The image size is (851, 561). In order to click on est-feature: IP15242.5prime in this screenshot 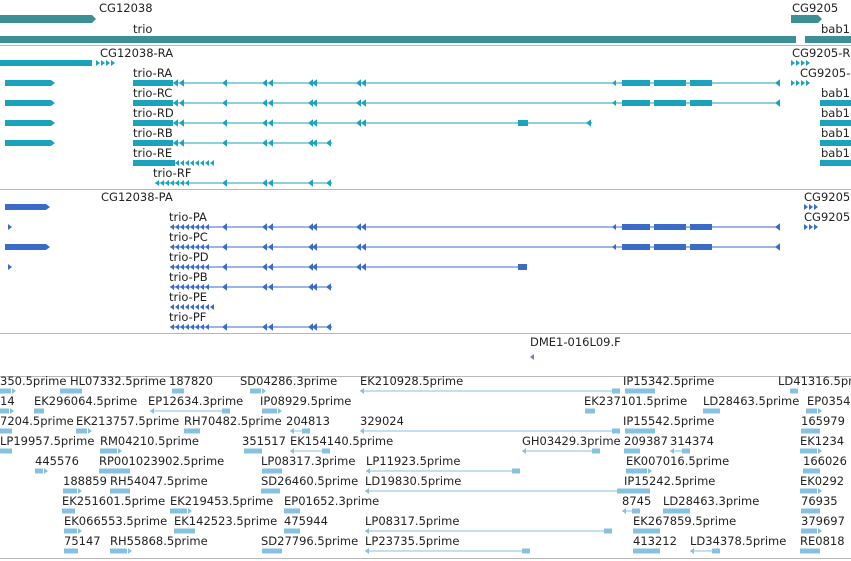, I will do `click(669, 484)`.